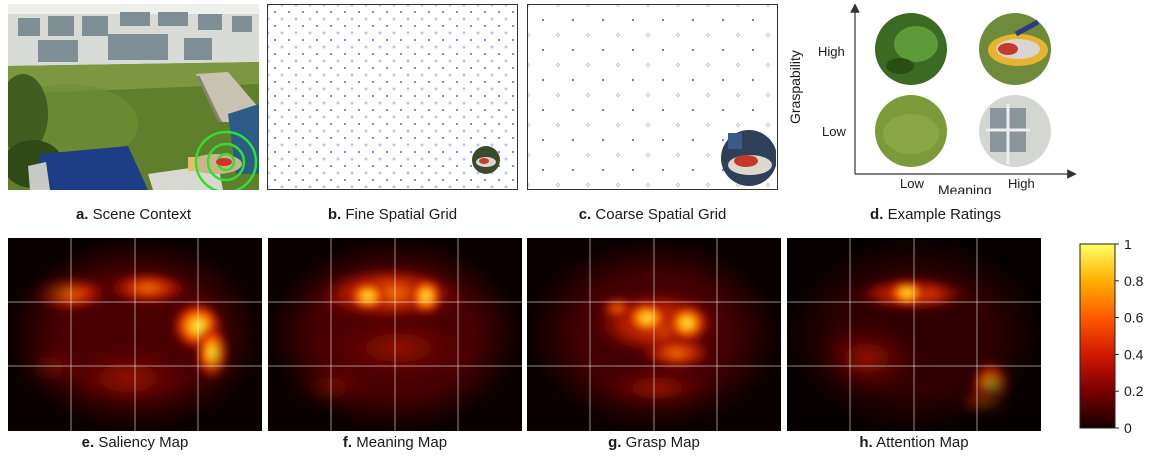  What do you see at coordinates (652, 214) in the screenshot?
I see `caption-c: c. Coarse Spatial Grid` at bounding box center [652, 214].